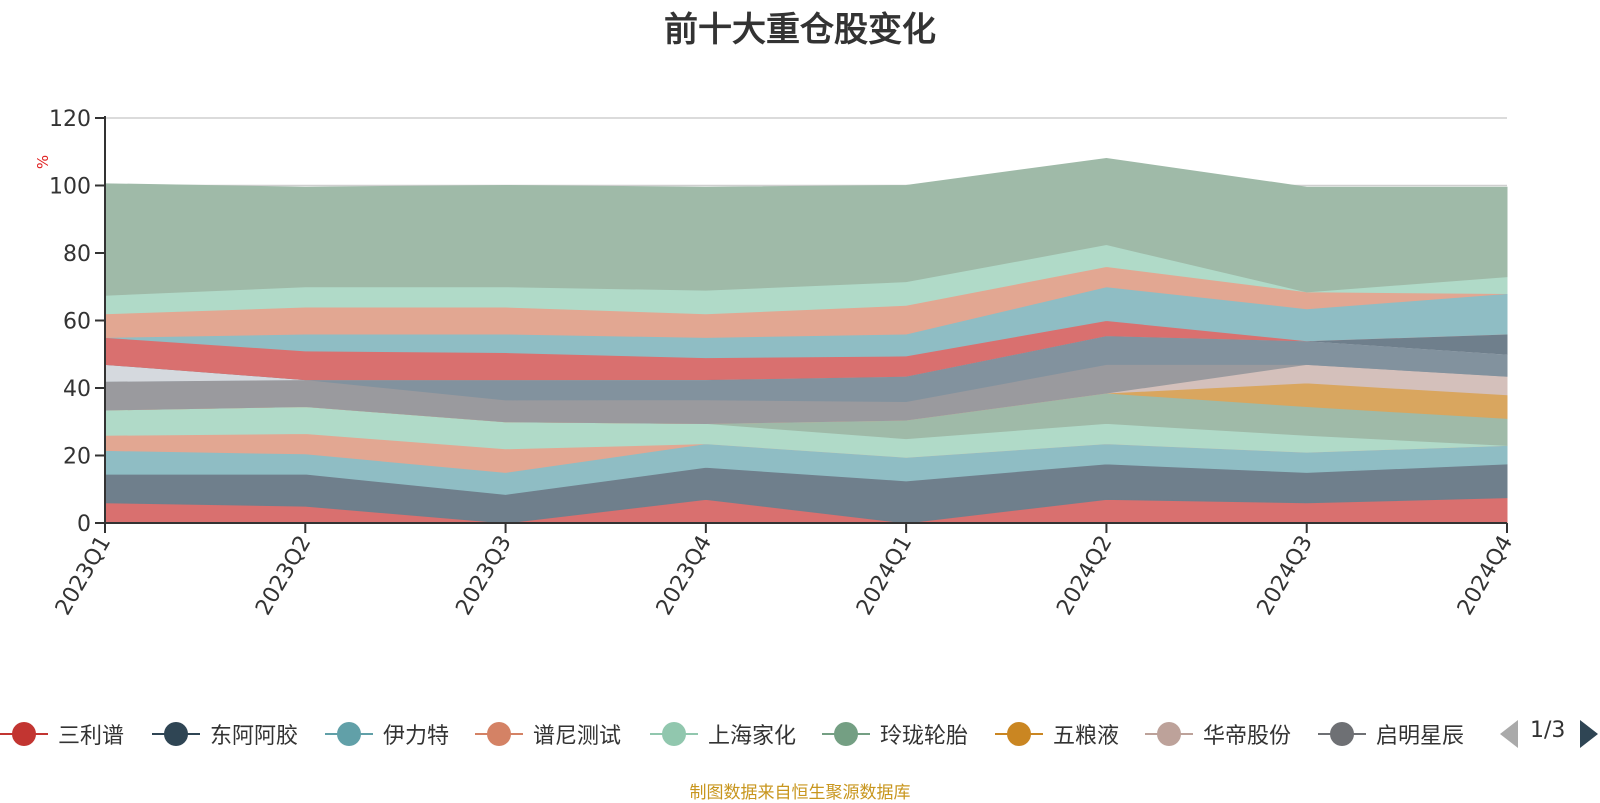  What do you see at coordinates (884, 576) in the screenshot?
I see `x-tick-label: 2024Q1` at bounding box center [884, 576].